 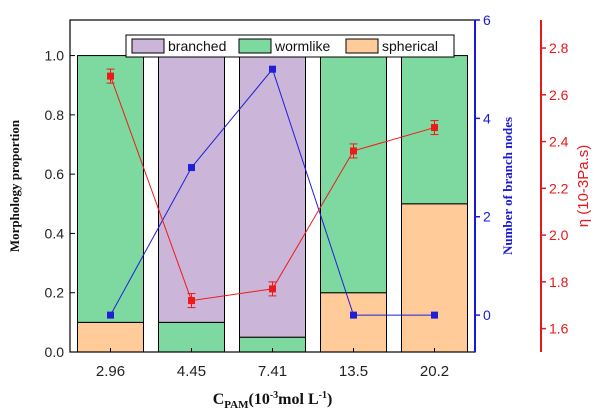 What do you see at coordinates (55, 352) in the screenshot?
I see `left-axis-tick-label: 0.0` at bounding box center [55, 352].